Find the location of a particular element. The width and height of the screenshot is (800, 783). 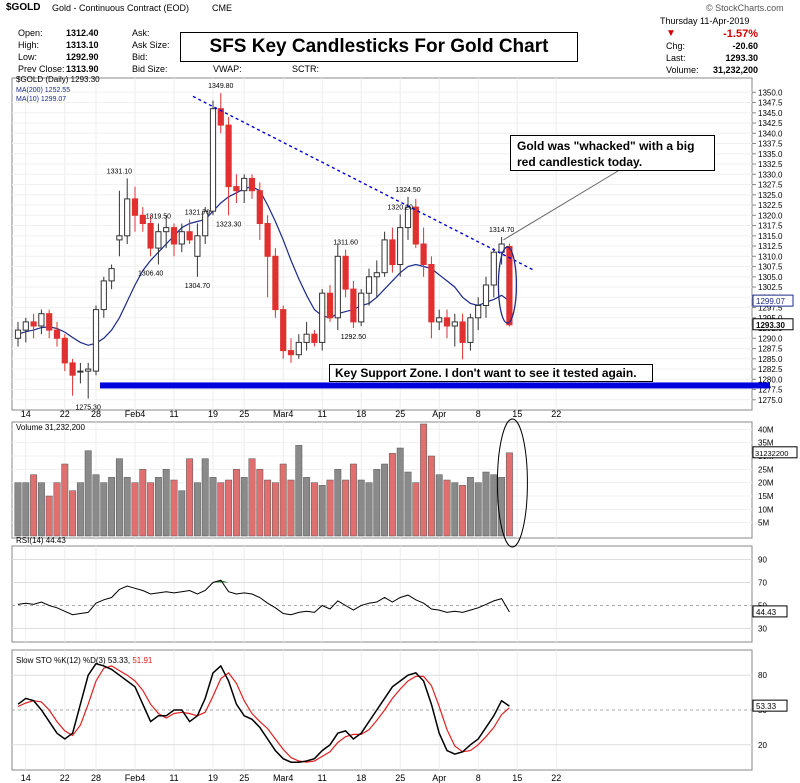

pct-change: -1.57% is located at coordinates (740, 34).